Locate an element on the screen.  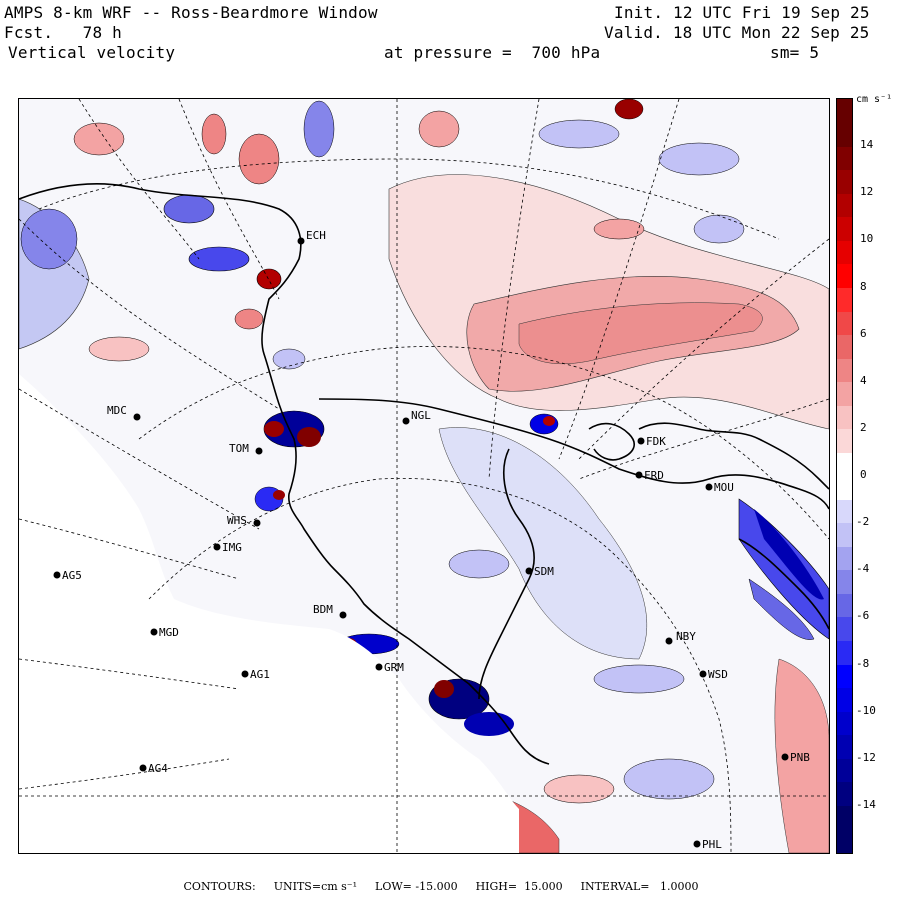
colorbar is located at coordinates (844, 476).